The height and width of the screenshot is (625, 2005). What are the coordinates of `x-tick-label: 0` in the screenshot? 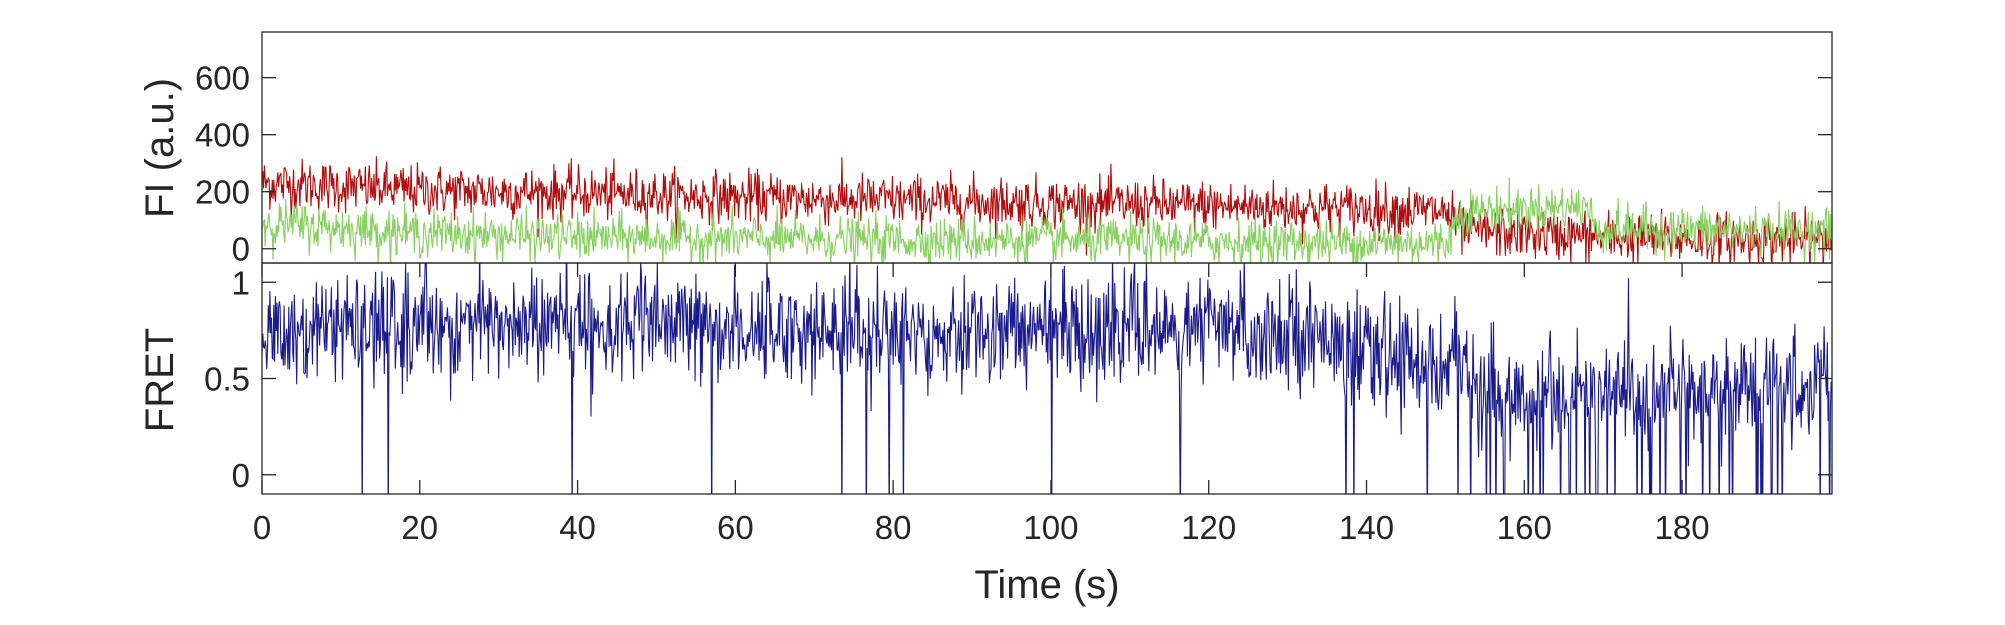 It's located at (262, 527).